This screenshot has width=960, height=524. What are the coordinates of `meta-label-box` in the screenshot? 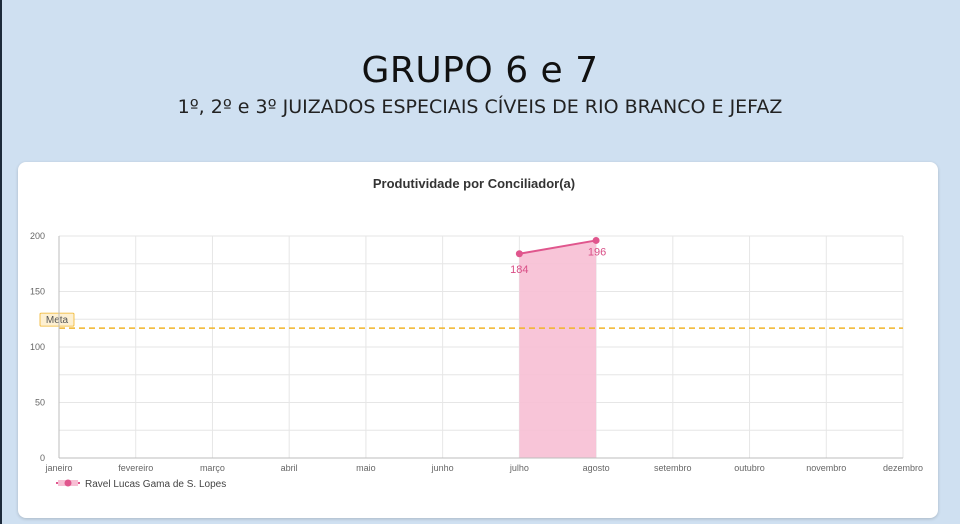 It's located at (57, 319).